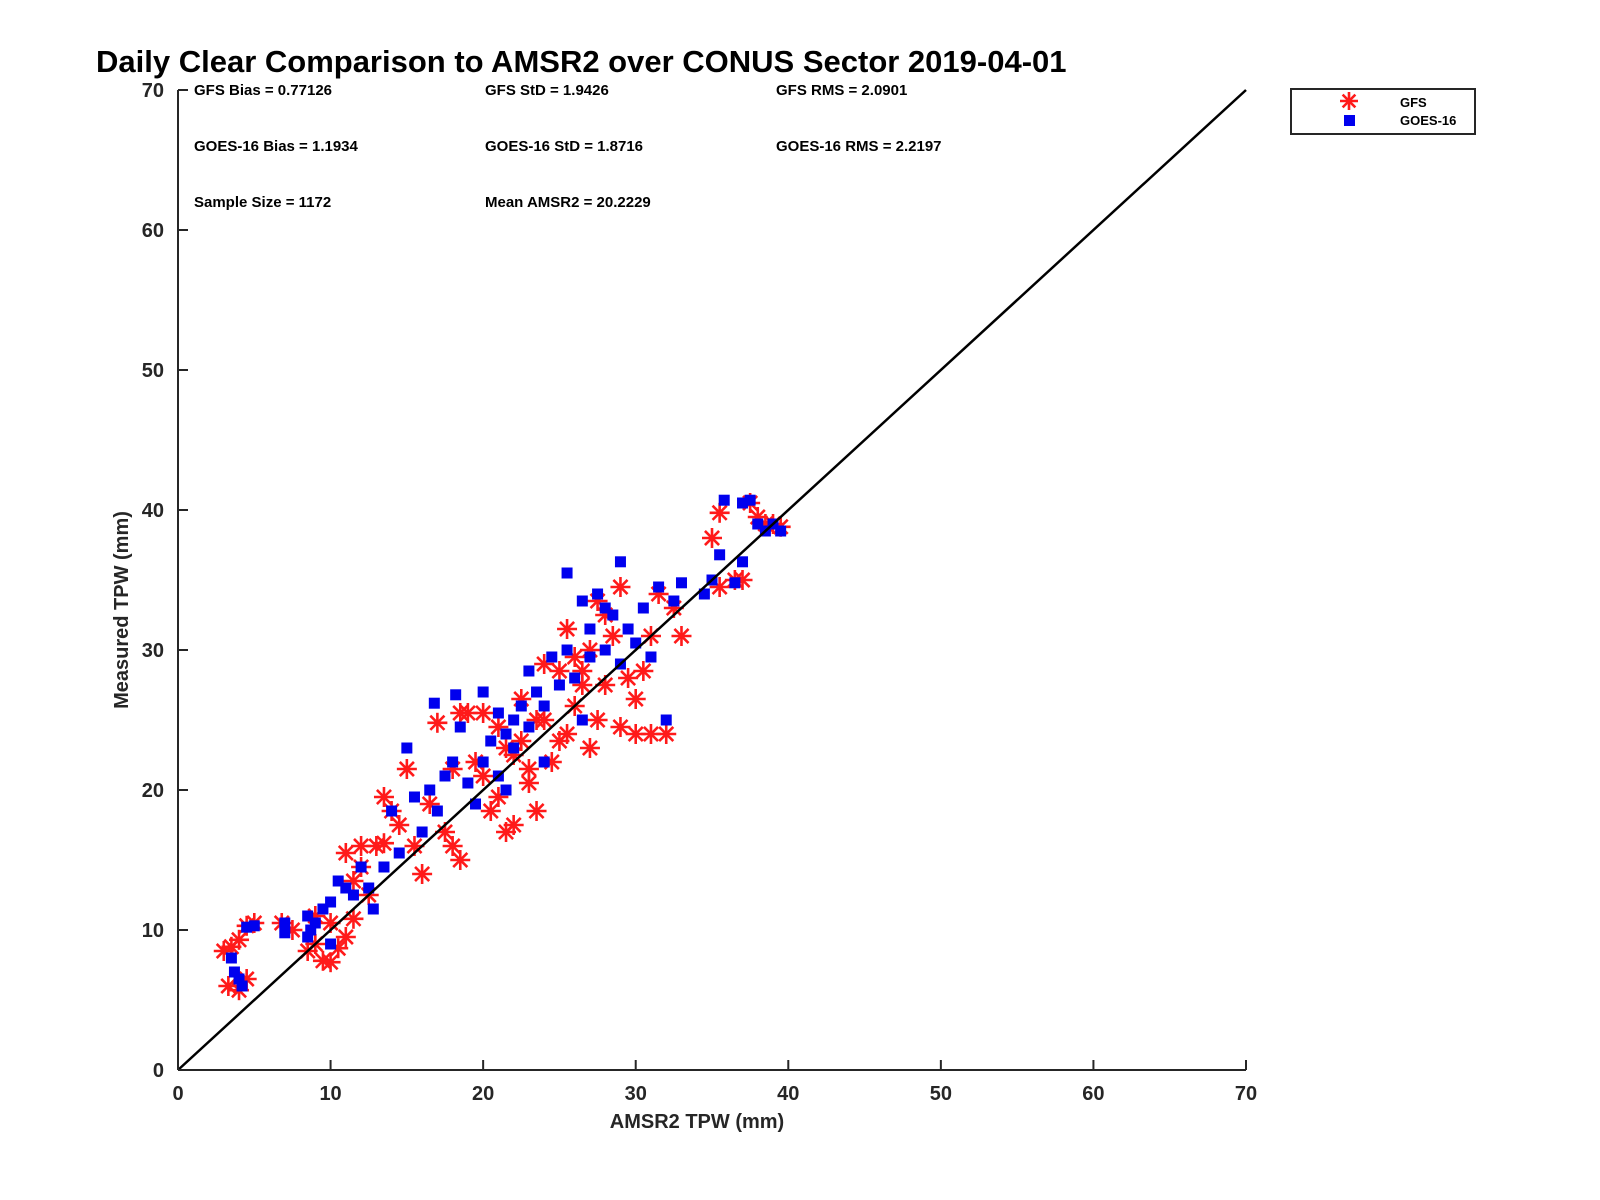 The image size is (1600, 1200). What do you see at coordinates (330, 1094) in the screenshot?
I see `x-tick-label: 10` at bounding box center [330, 1094].